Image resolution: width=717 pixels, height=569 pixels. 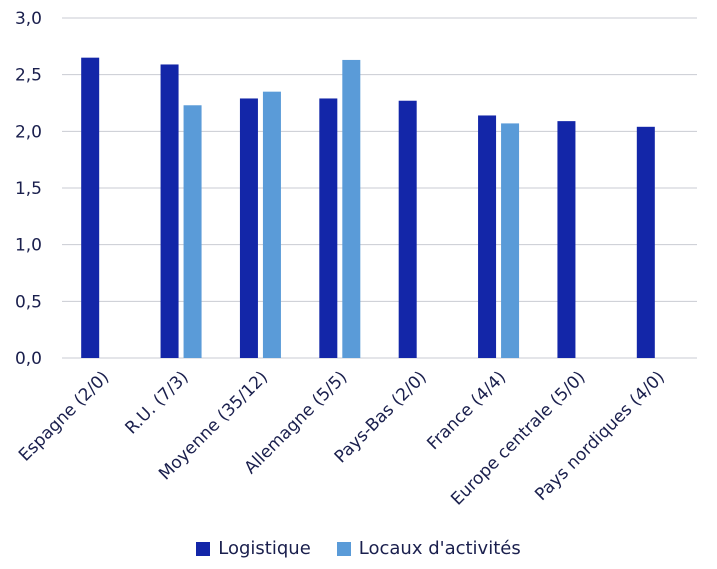 I want to click on legend-item-logistique: Logistique, so click(x=253, y=548).